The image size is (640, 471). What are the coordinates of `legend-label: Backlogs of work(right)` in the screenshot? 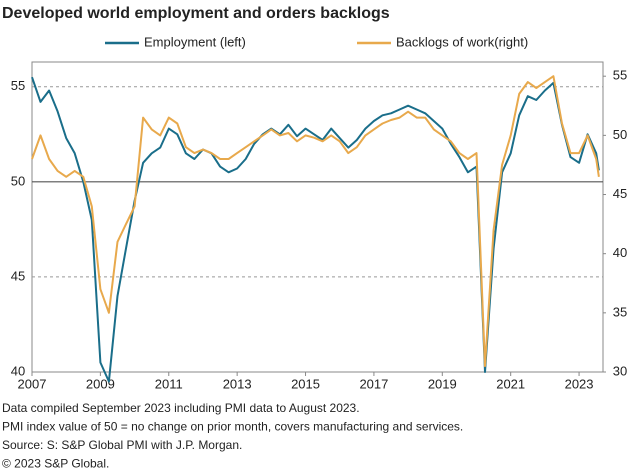 It's located at (462, 41).